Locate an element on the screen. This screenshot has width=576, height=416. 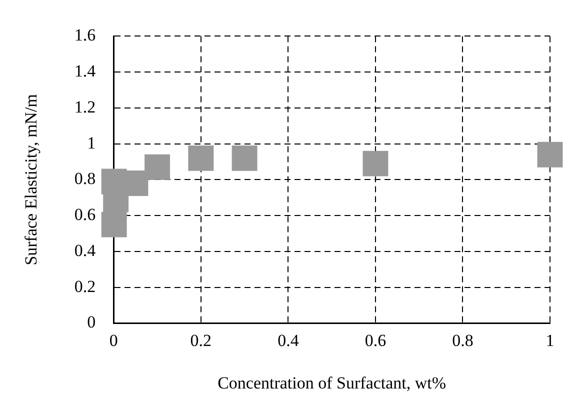
y-tick-label: 1 is located at coordinates (91, 142).